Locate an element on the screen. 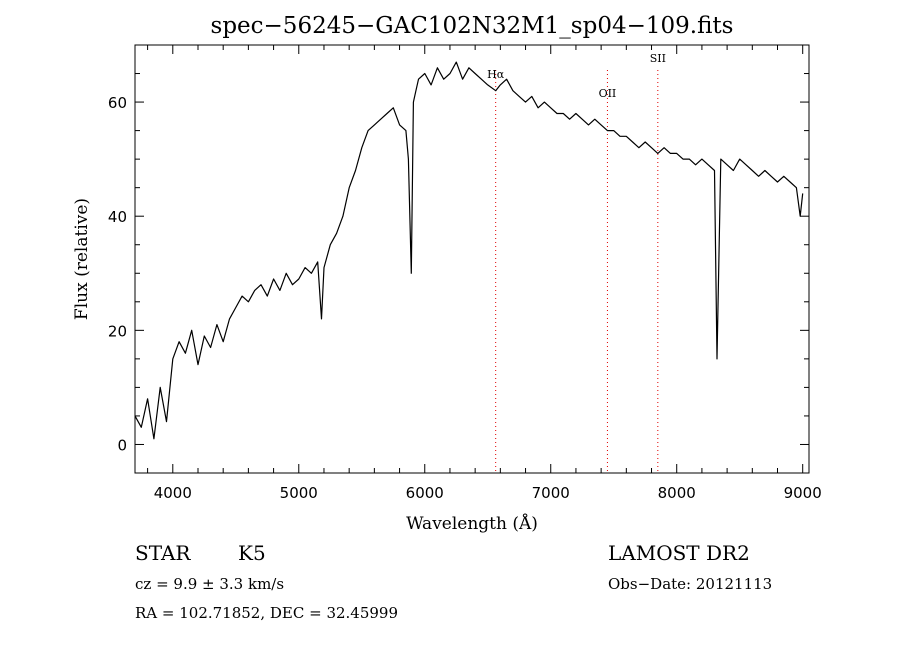  x-tick-label: 6000 is located at coordinates (425, 493).